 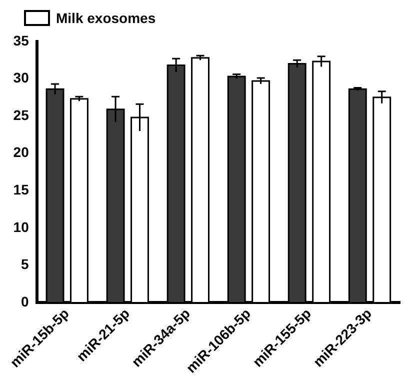 What do you see at coordinates (21, 152) in the screenshot?
I see `y-tick-label: 20` at bounding box center [21, 152].